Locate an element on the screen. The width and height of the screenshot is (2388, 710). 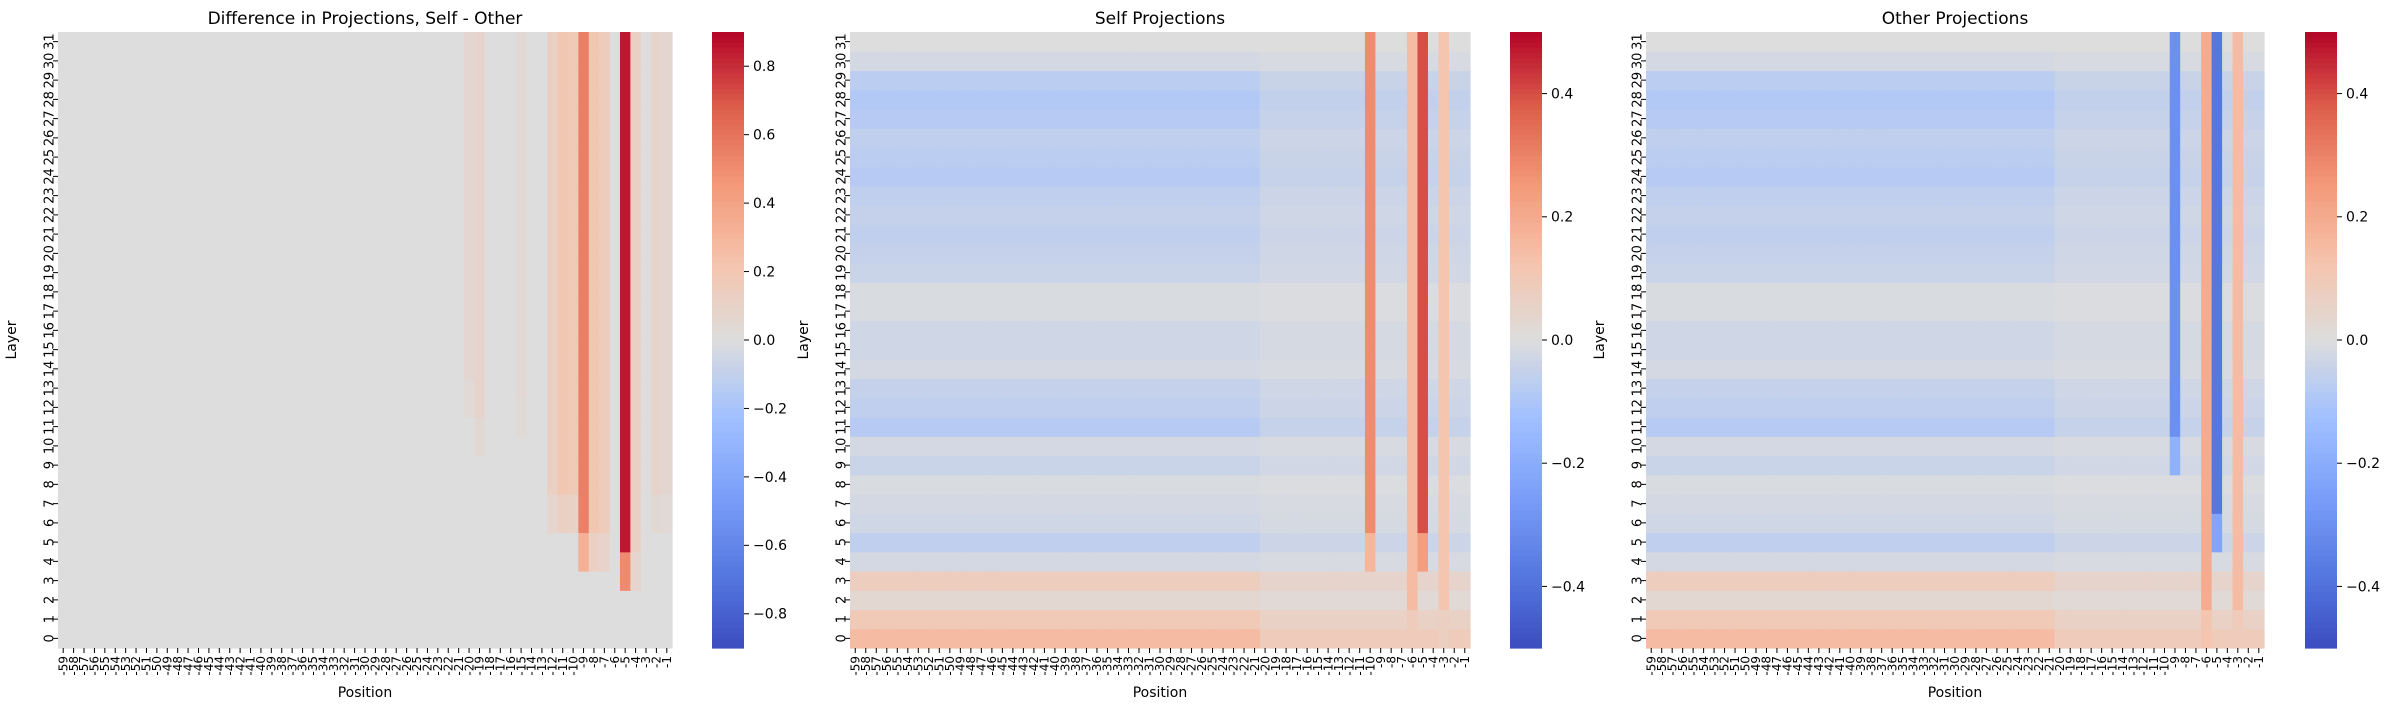
x-tick-label: -26 is located at coordinates (1202, 666).